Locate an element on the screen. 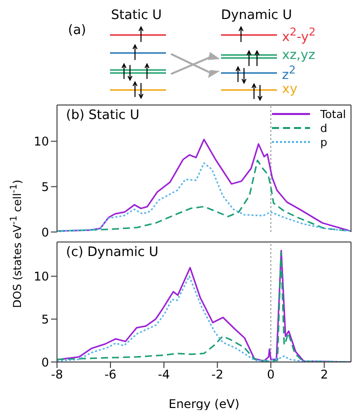  chart-title: (b) Static U is located at coordinates (103, 115).